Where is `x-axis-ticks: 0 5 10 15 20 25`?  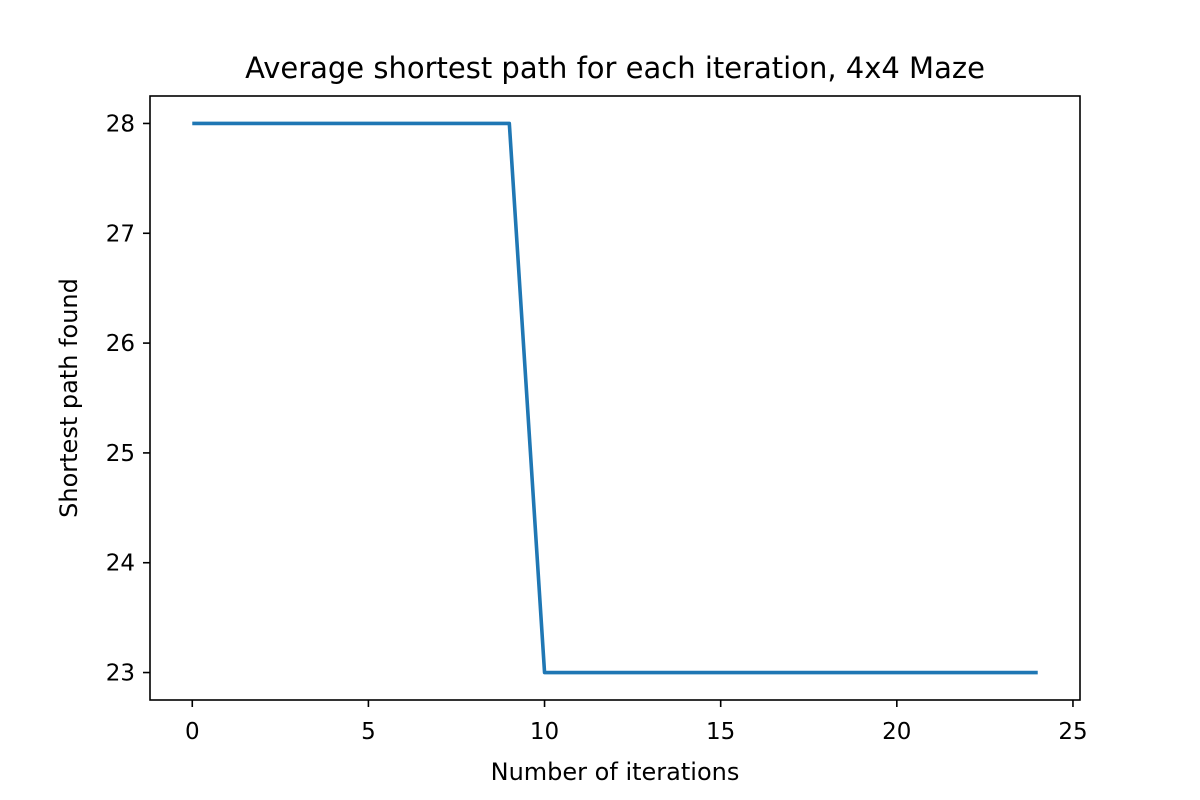
x-axis-ticks: 0 5 10 15 20 25 is located at coordinates (636, 722).